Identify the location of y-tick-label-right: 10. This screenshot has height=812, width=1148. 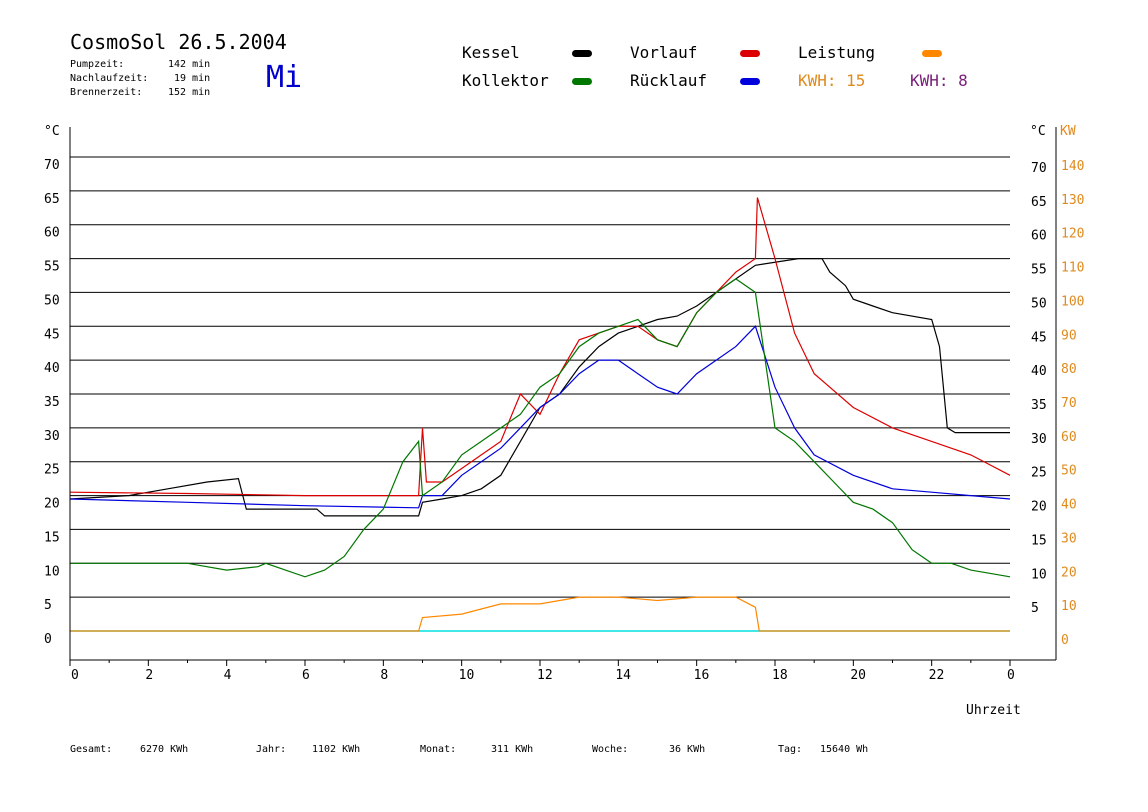
(1039, 574).